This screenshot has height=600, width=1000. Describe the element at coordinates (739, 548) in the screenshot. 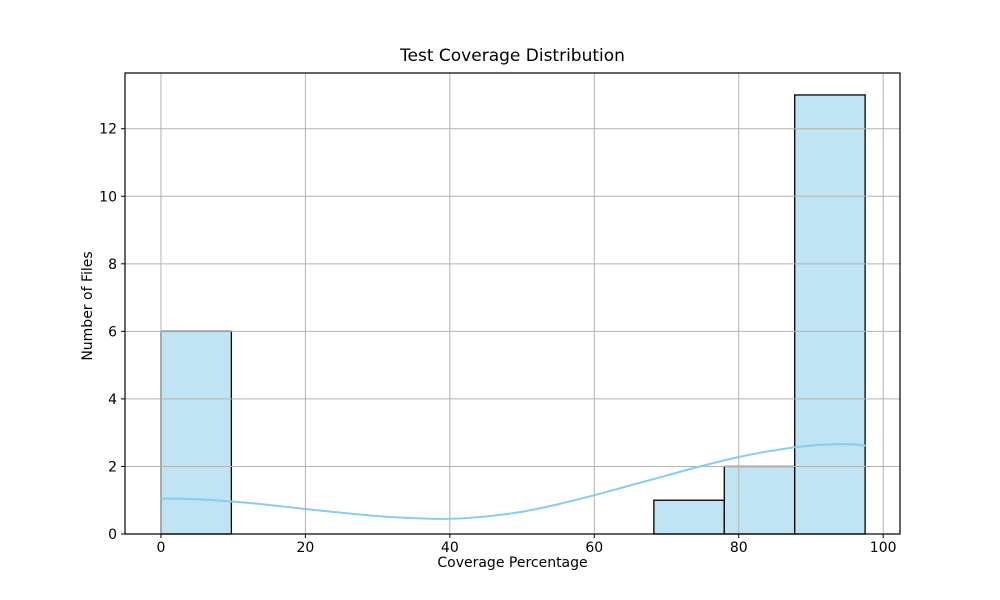

I see `x-tick-label: 80` at that location.